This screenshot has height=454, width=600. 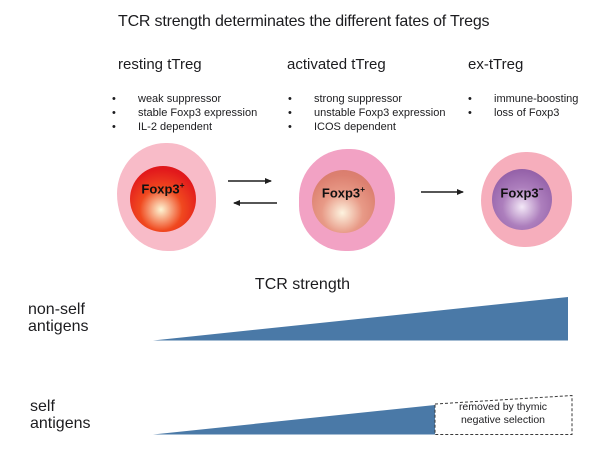 What do you see at coordinates (56, 309) in the screenshot?
I see `label-line: non-self` at bounding box center [56, 309].